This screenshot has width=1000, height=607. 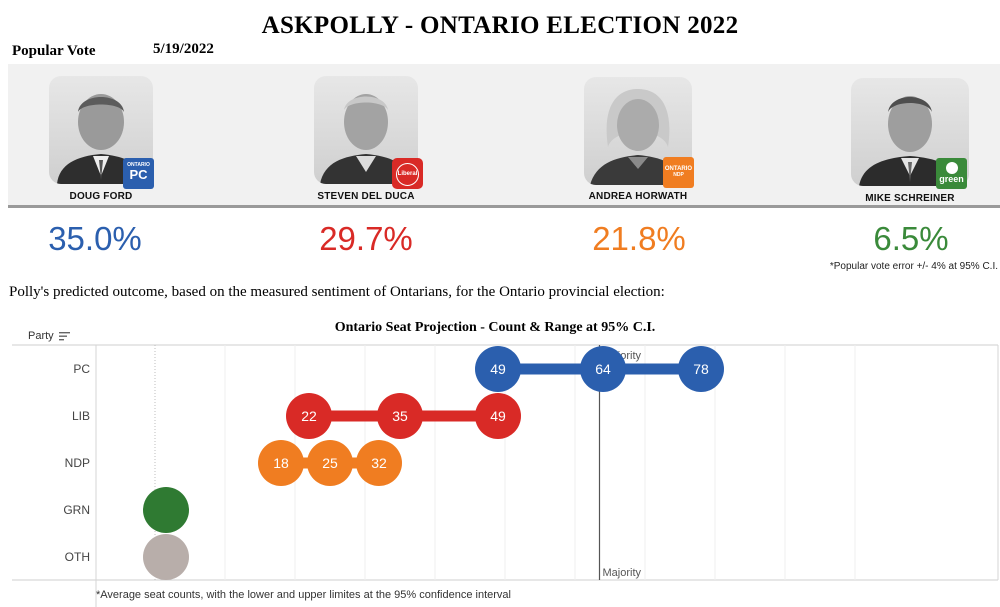 I want to click on percent-ford: 35.0%, so click(x=95, y=238).